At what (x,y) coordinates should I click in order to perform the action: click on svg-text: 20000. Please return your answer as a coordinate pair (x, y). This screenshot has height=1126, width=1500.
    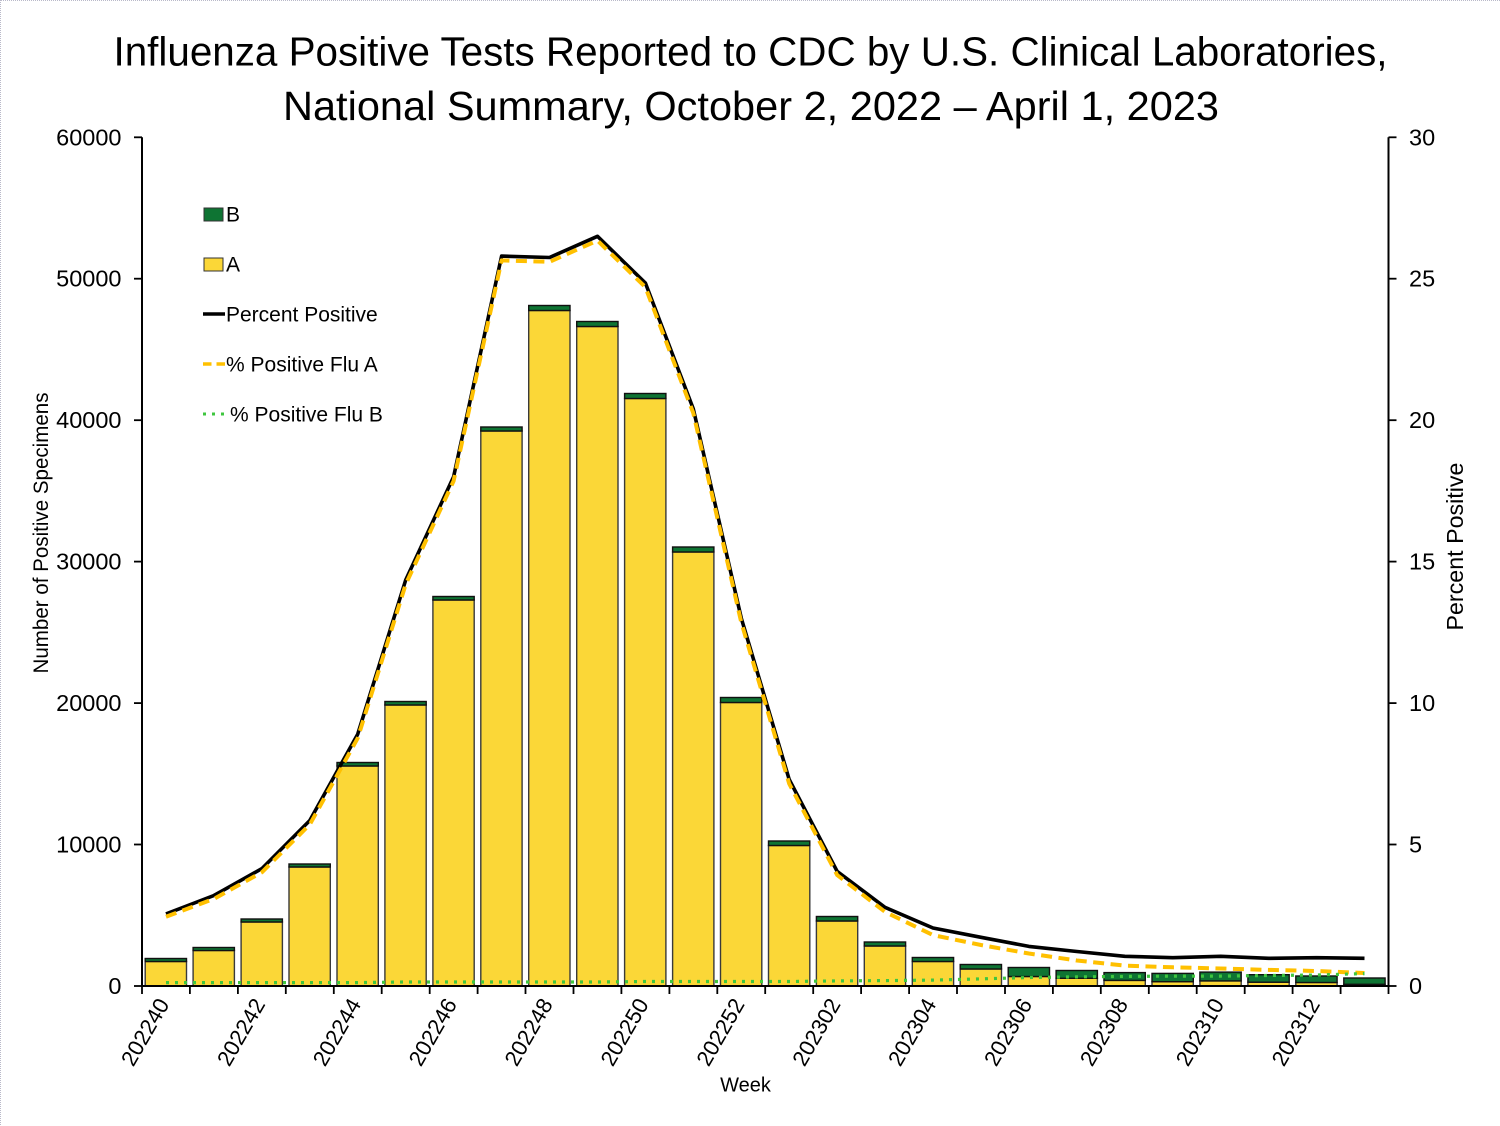
    Looking at the image, I should click on (88, 703).